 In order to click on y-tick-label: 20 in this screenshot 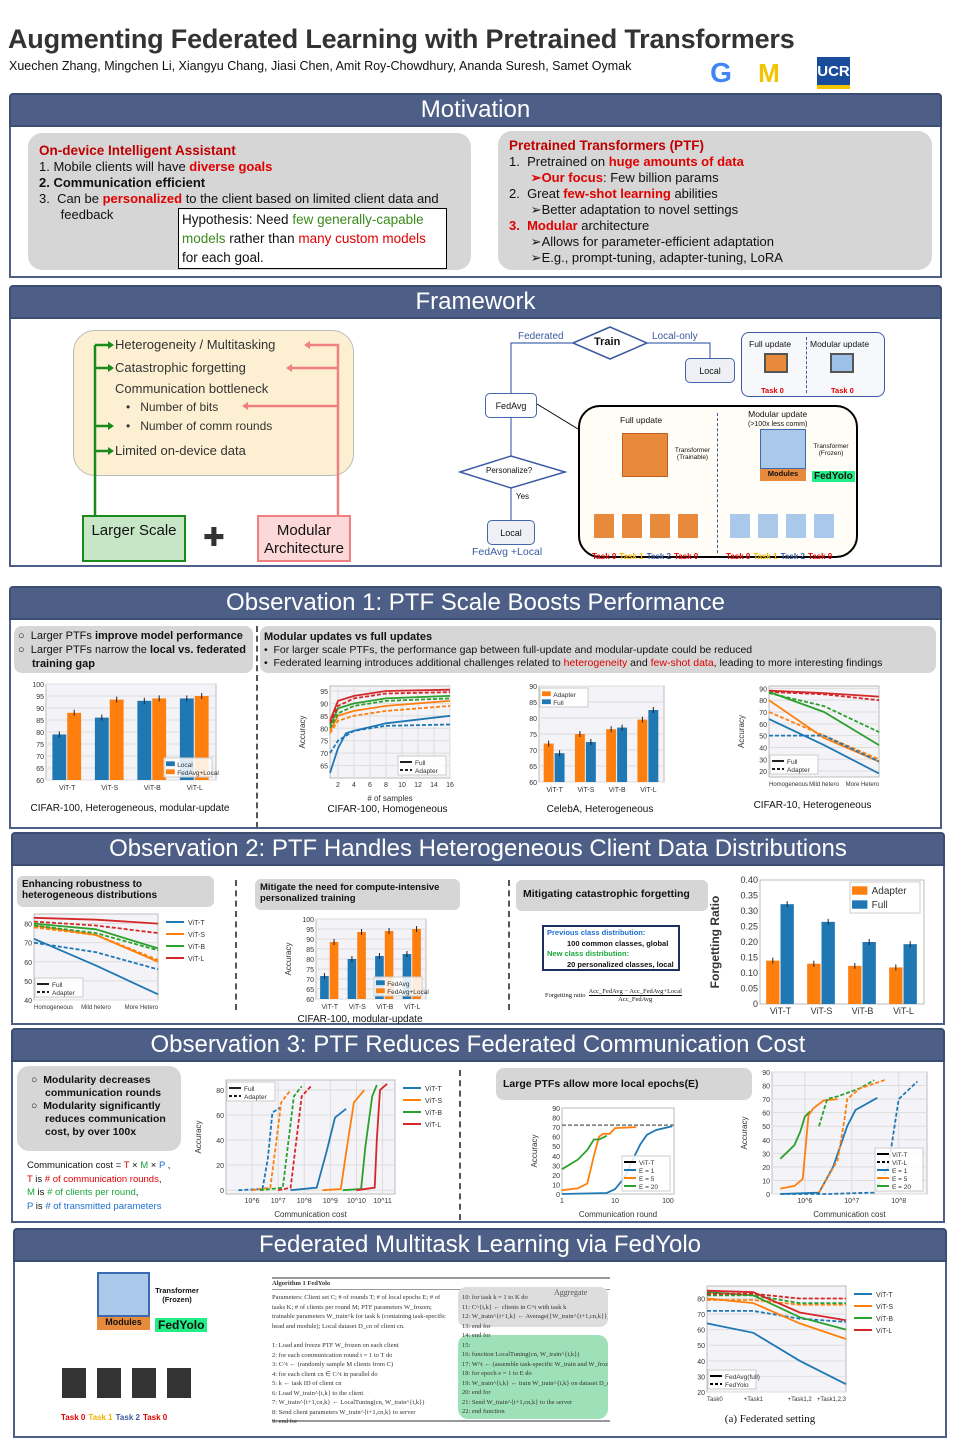, I will do `click(220, 1166)`.